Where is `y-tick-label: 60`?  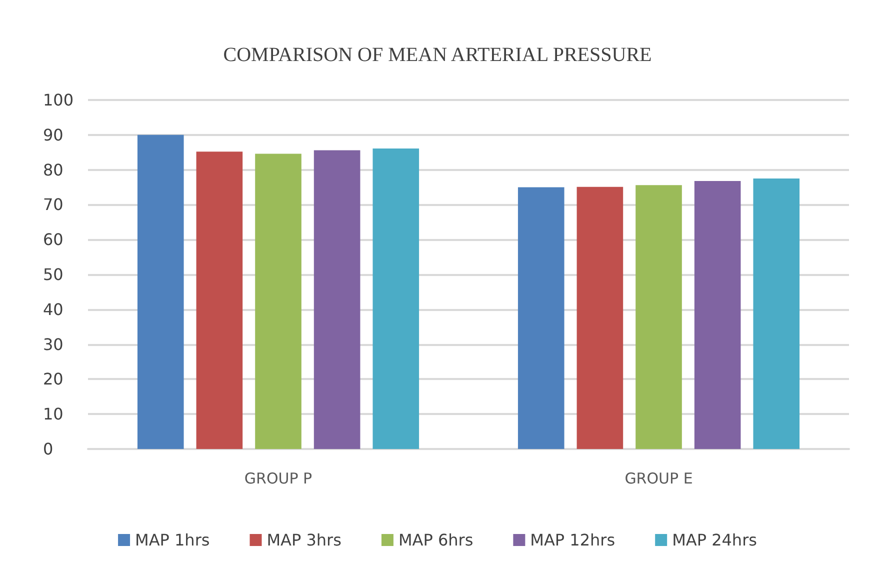
y-tick-label: 60 is located at coordinates (53, 240).